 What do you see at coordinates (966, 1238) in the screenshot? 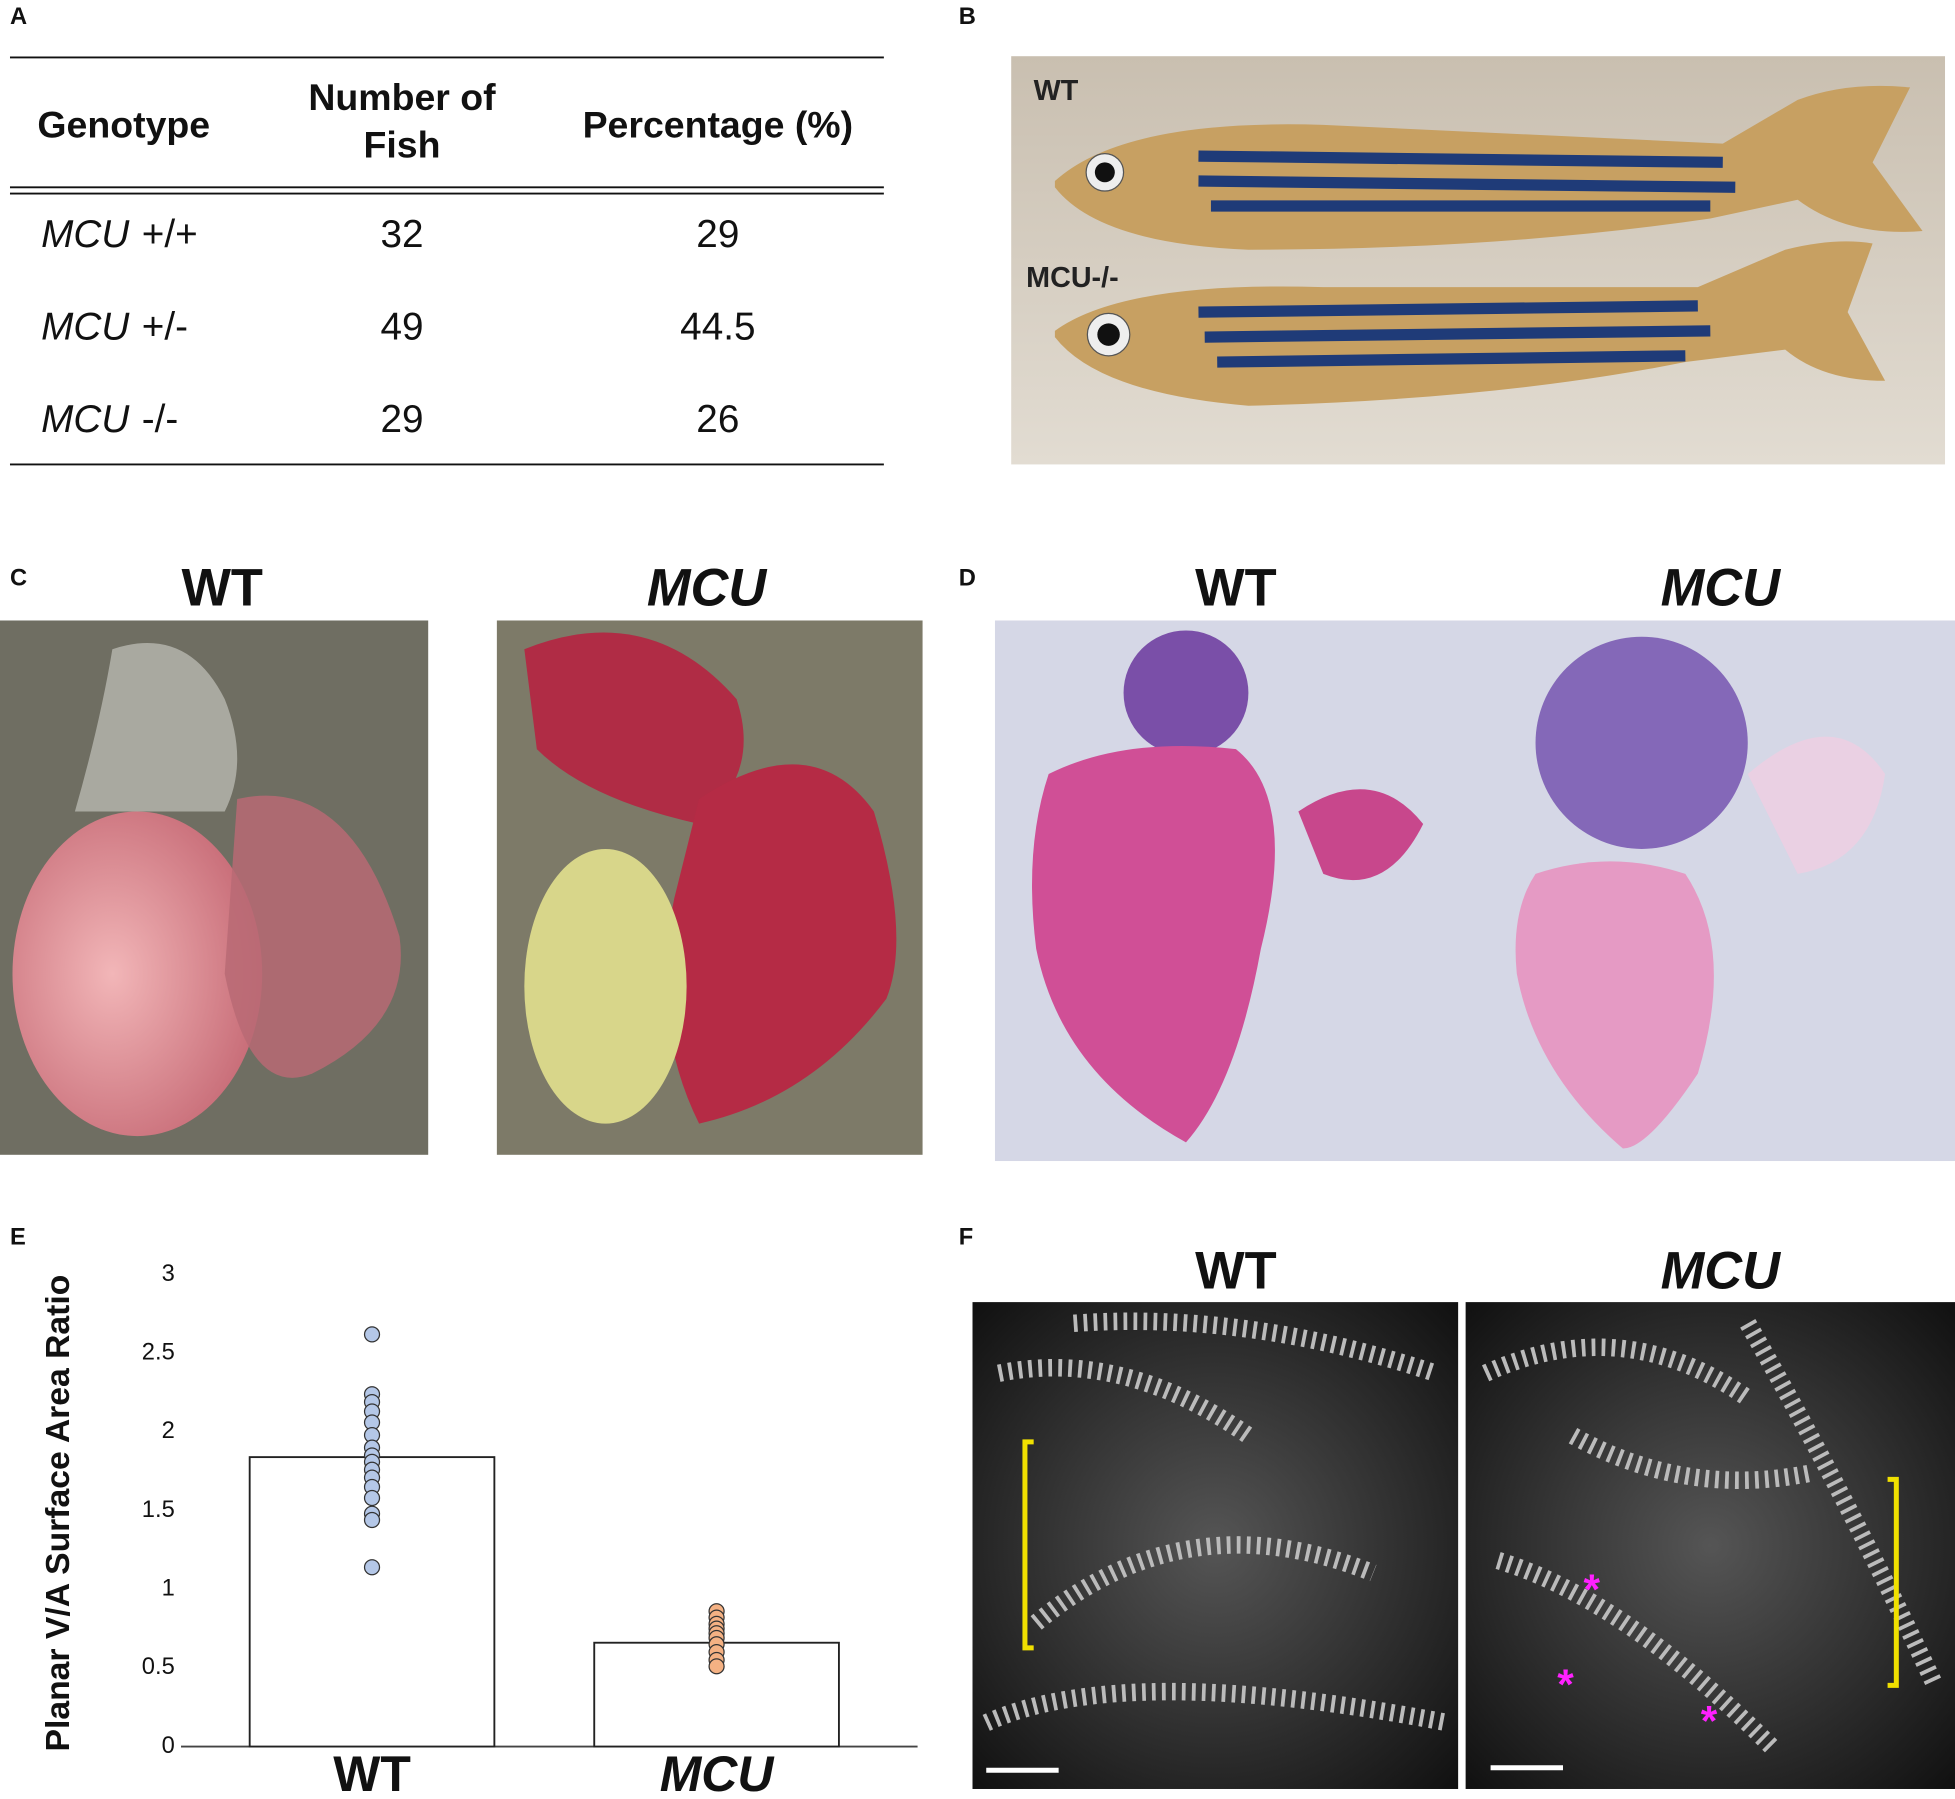
I see `panel-label: F` at bounding box center [966, 1238].